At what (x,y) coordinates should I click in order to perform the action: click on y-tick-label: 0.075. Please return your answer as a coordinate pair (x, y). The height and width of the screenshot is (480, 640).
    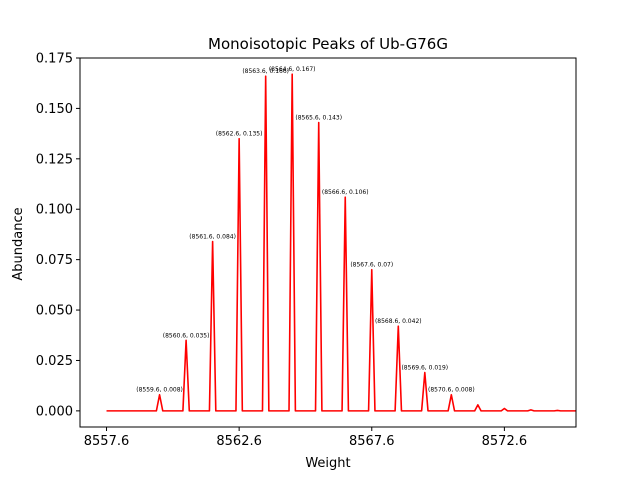
    Looking at the image, I should click on (54, 260).